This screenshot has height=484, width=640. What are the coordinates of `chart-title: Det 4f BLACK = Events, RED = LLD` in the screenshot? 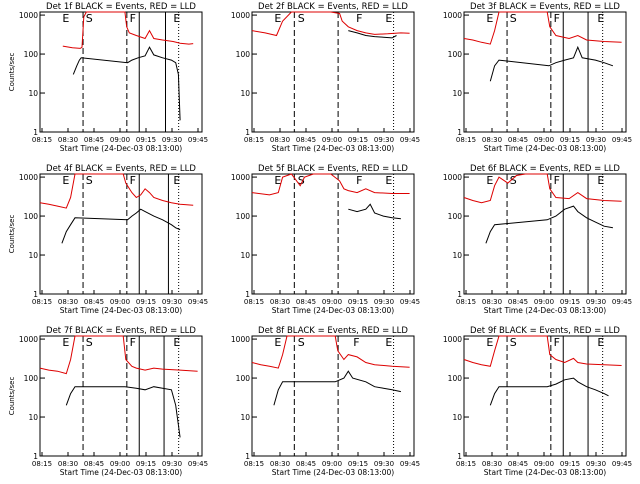 It's located at (121, 169).